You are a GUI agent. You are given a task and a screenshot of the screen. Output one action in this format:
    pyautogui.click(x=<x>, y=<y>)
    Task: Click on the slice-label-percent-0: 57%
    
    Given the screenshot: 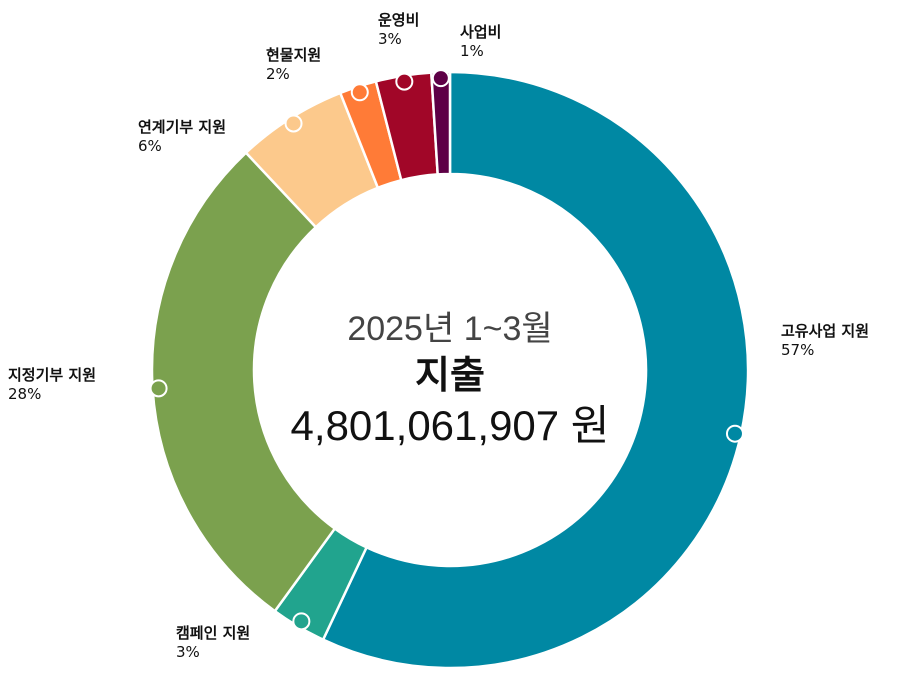 What is the action you would take?
    pyautogui.click(x=797, y=350)
    